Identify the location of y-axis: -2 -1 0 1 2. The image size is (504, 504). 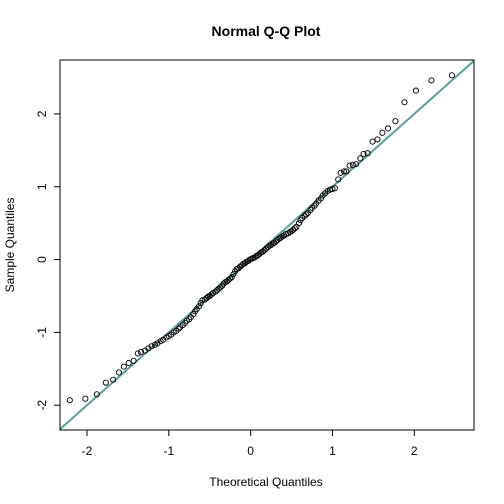
(47, 260).